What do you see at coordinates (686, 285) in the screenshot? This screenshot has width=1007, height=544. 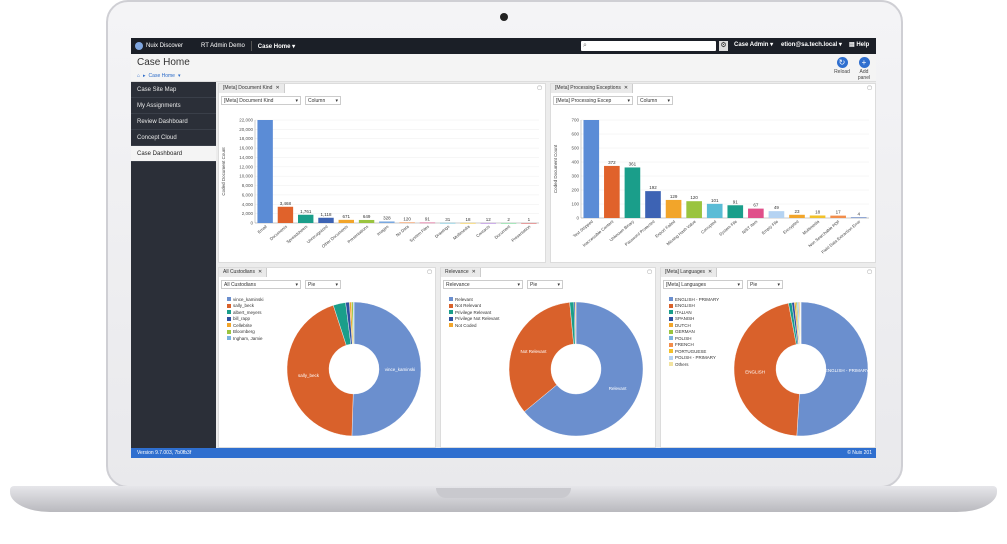 I see `field-select-label: [Meta] Languages` at bounding box center [686, 285].